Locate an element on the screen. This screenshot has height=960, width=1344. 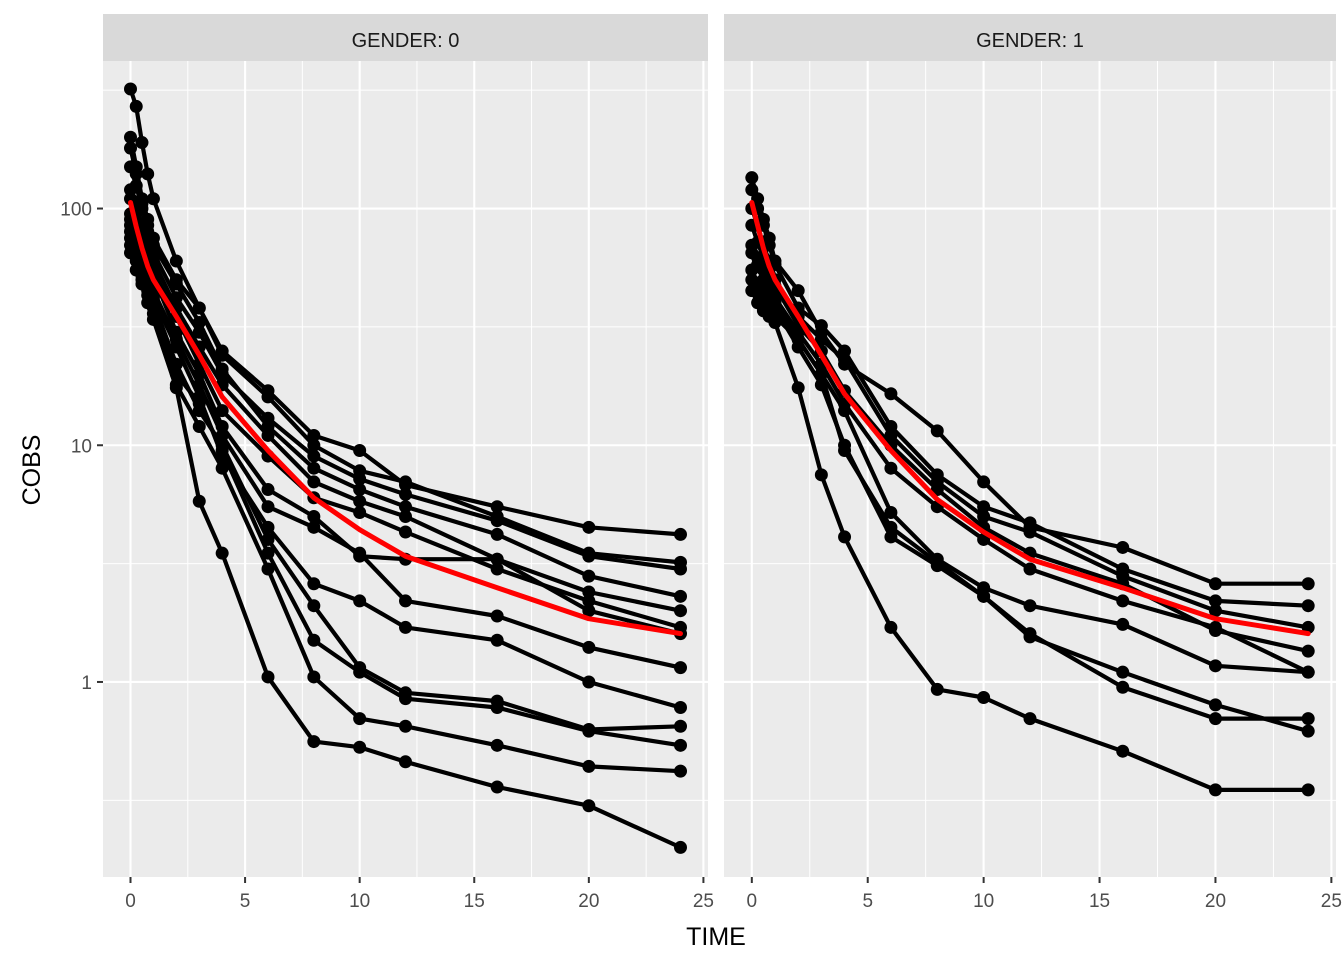
facet-strip is located at coordinates (1030, 37).